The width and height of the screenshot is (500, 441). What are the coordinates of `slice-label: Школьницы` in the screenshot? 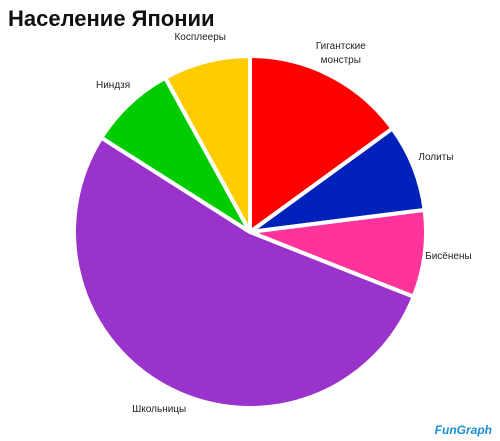 It's located at (159, 410).